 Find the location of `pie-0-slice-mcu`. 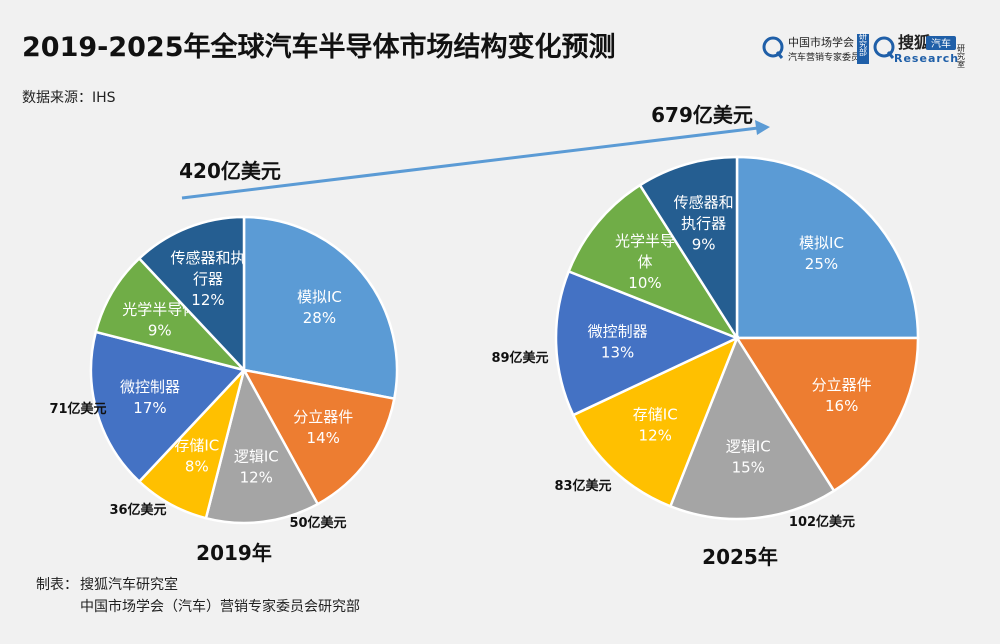

pie-0-slice-mcu is located at coordinates (168, 407).